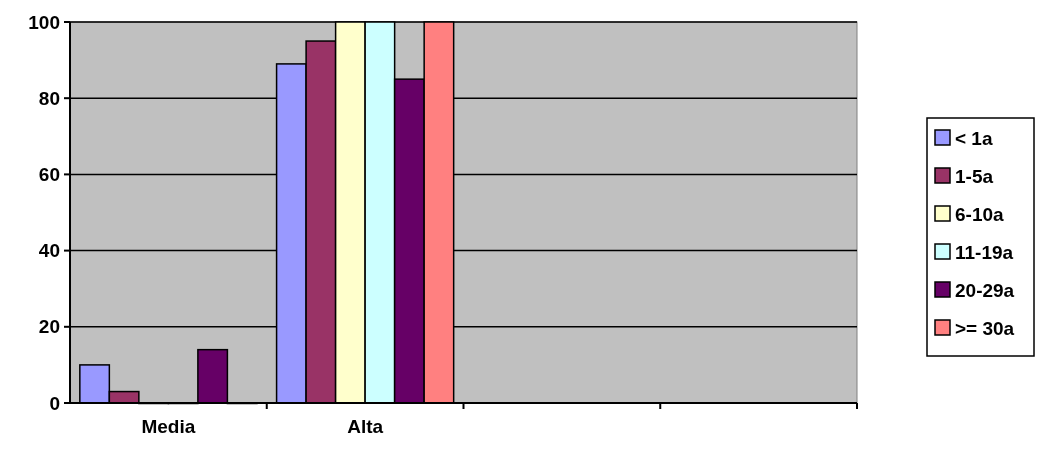  I want to click on legend-label: 1-5a, so click(974, 176).